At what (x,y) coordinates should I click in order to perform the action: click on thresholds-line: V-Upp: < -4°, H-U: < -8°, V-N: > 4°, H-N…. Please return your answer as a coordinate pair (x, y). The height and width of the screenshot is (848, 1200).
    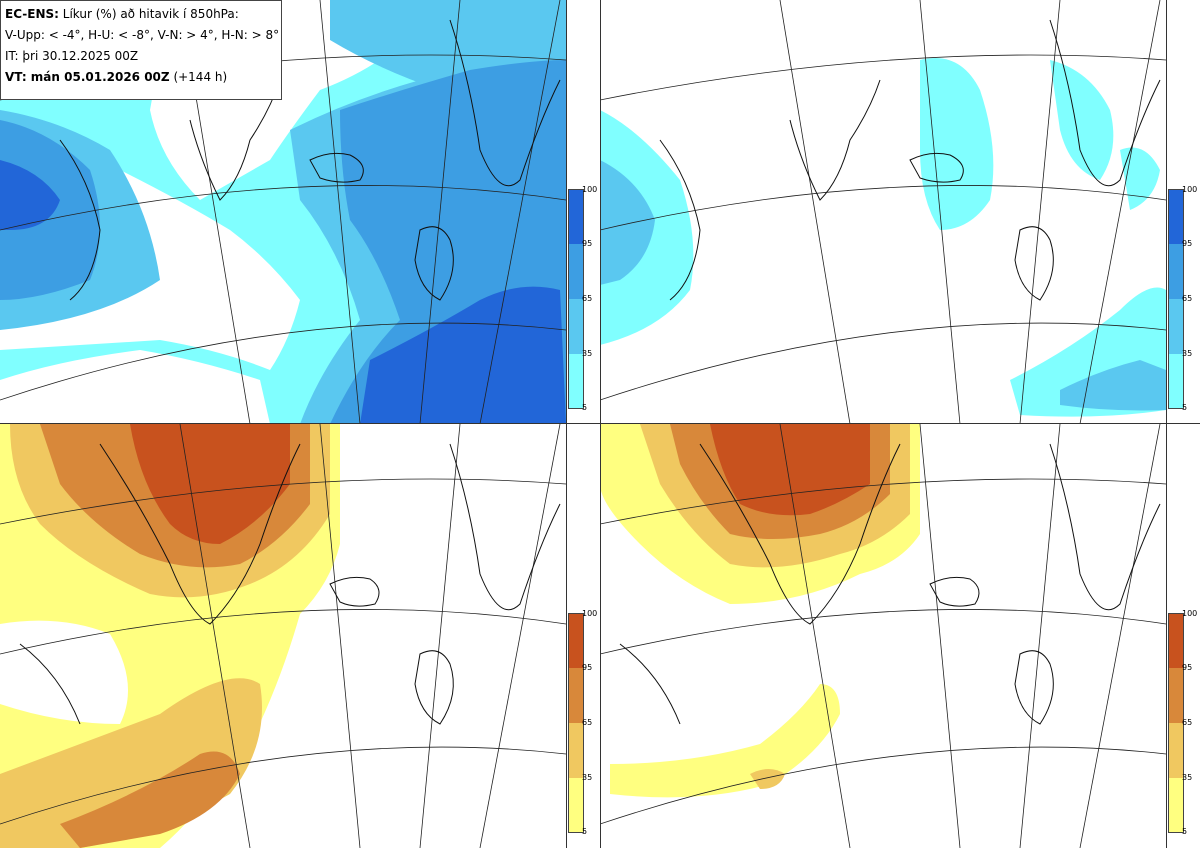
    Looking at the image, I should click on (142, 35).